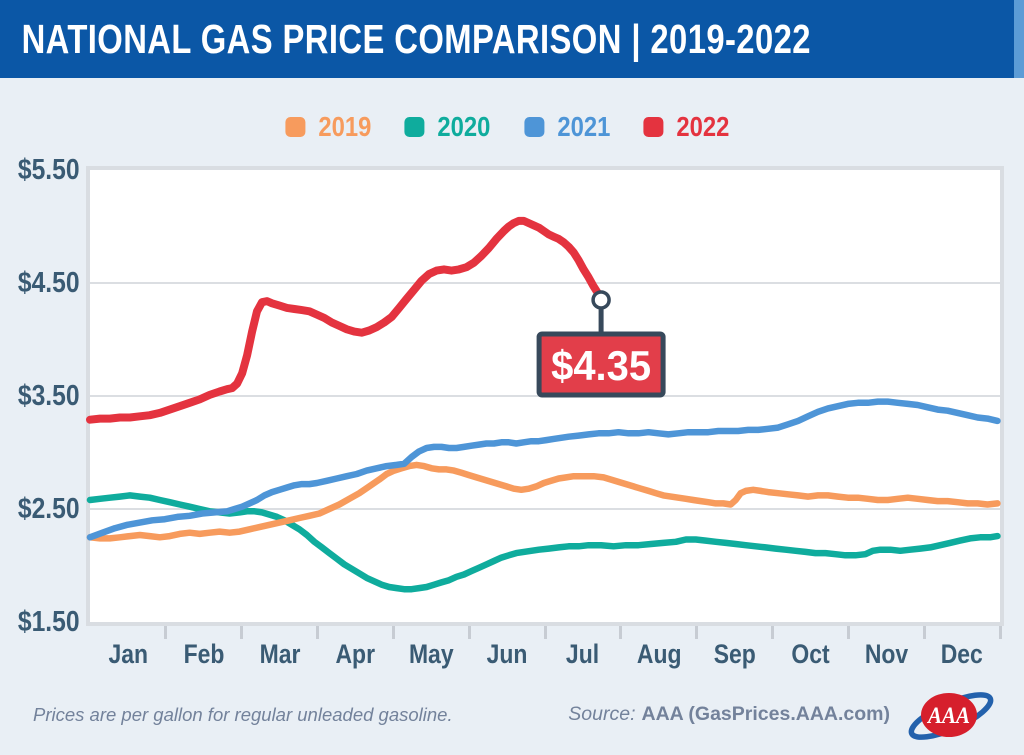 This screenshot has height=755, width=1024. I want to click on x-axis-label-may: May, so click(431, 654).